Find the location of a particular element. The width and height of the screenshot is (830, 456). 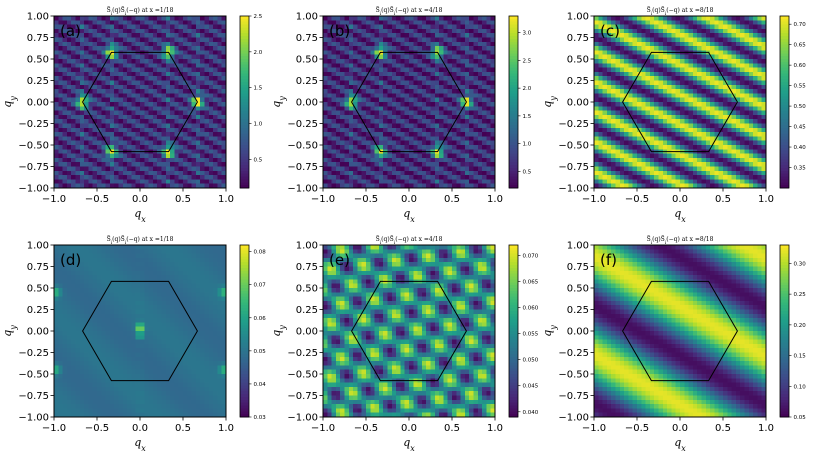

panel-letter: (b) is located at coordinates (339, 31).